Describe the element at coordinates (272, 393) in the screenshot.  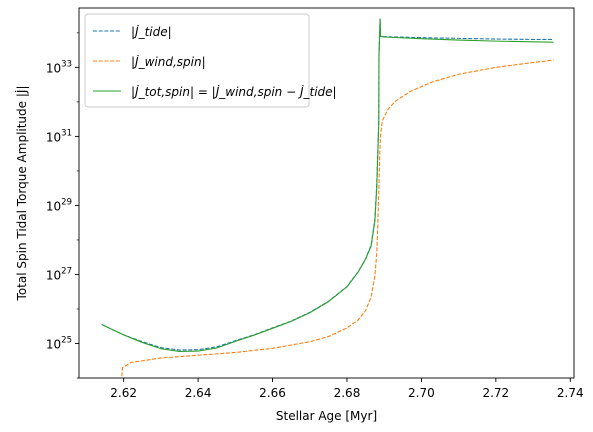
I see `x-tick-label: 2.66` at that location.